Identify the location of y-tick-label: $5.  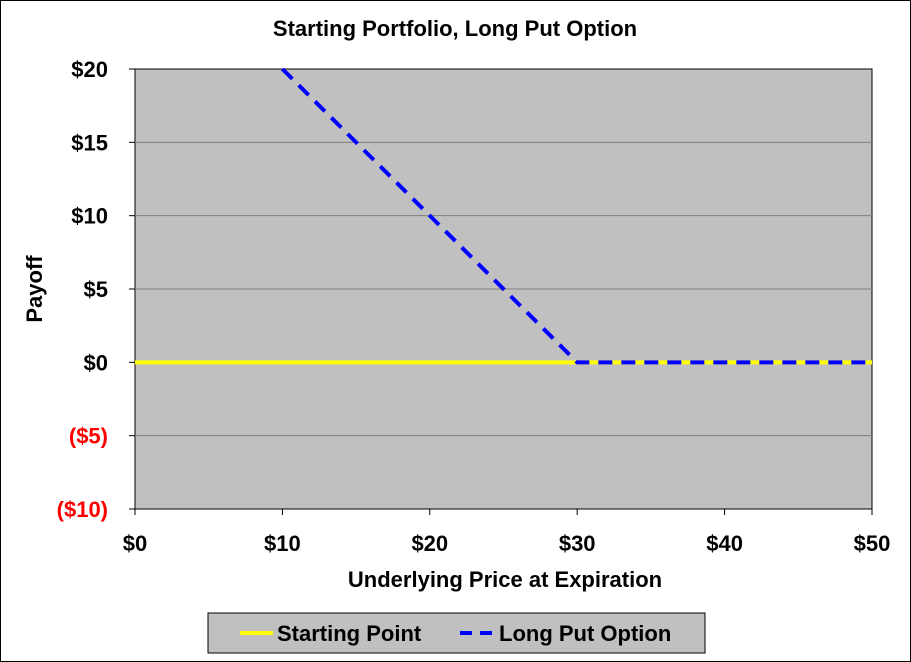
(96, 289).